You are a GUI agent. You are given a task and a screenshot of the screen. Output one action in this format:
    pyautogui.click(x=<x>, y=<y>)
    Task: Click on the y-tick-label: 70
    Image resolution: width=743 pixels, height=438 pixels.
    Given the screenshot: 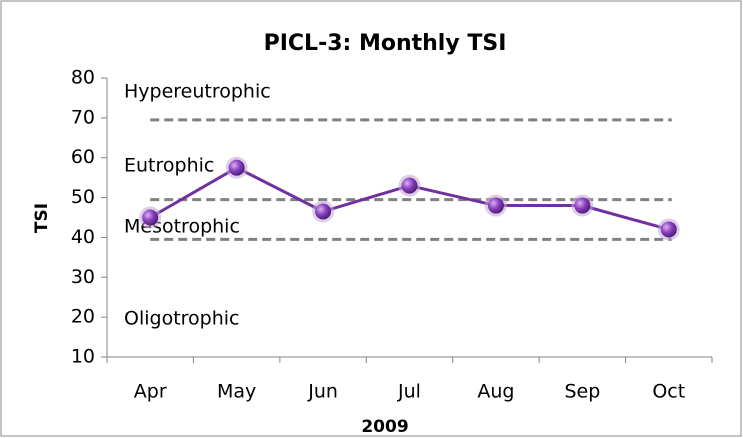 What is the action you would take?
    pyautogui.click(x=83, y=117)
    